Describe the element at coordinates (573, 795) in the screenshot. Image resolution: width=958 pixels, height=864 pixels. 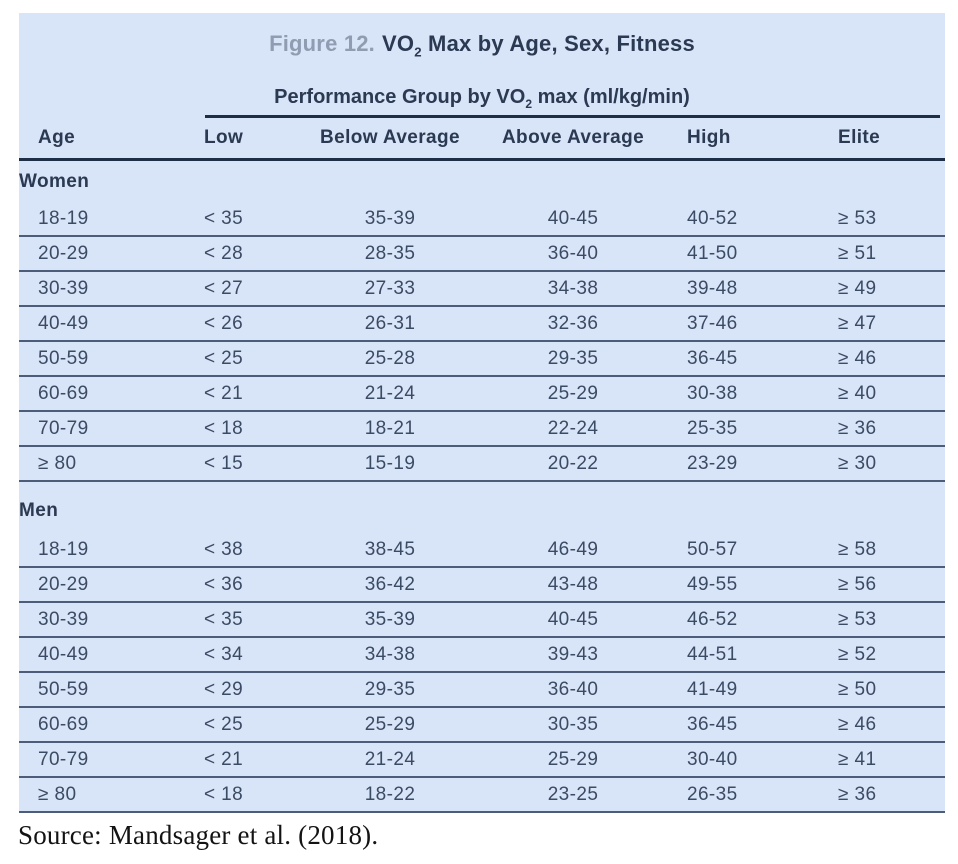
I see `table-cell: 23-25` at that location.